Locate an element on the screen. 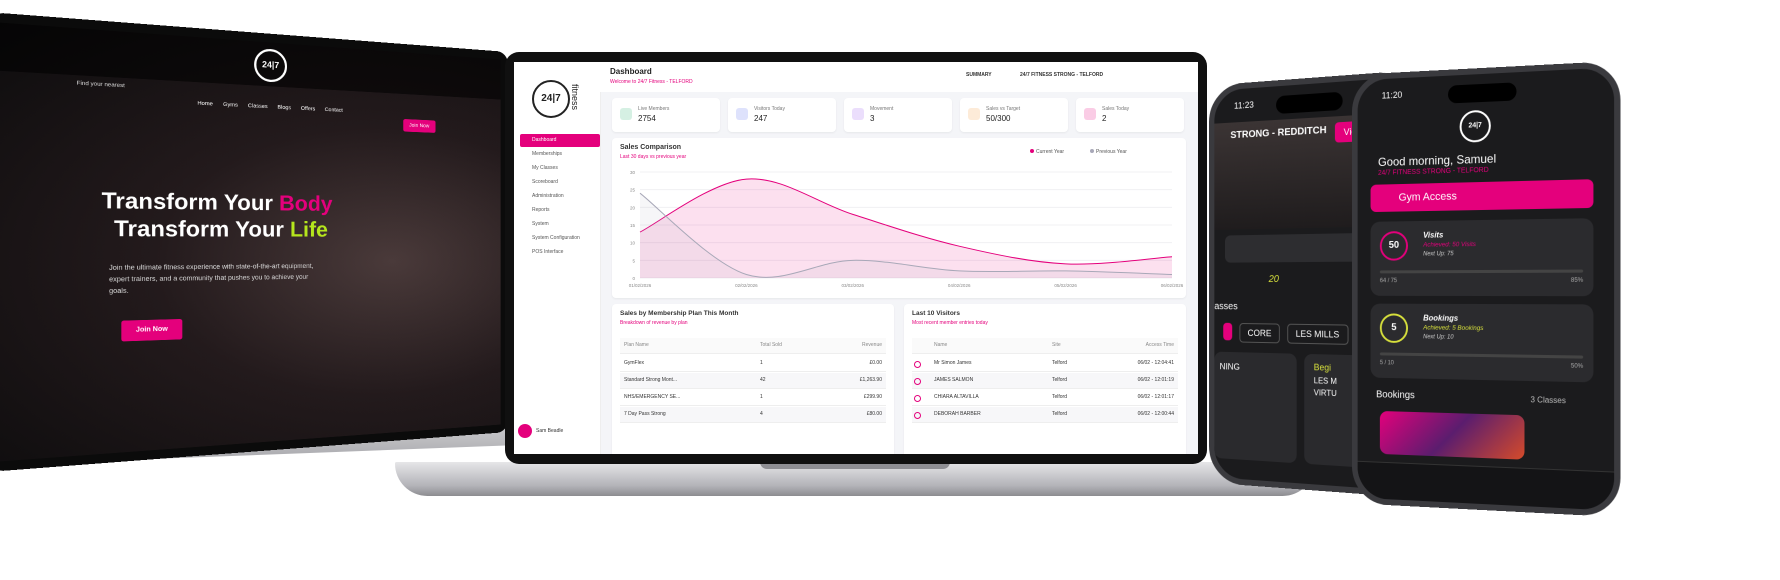 The height and width of the screenshot is (580, 1780). sidebar-item: System is located at coordinates (540, 224).